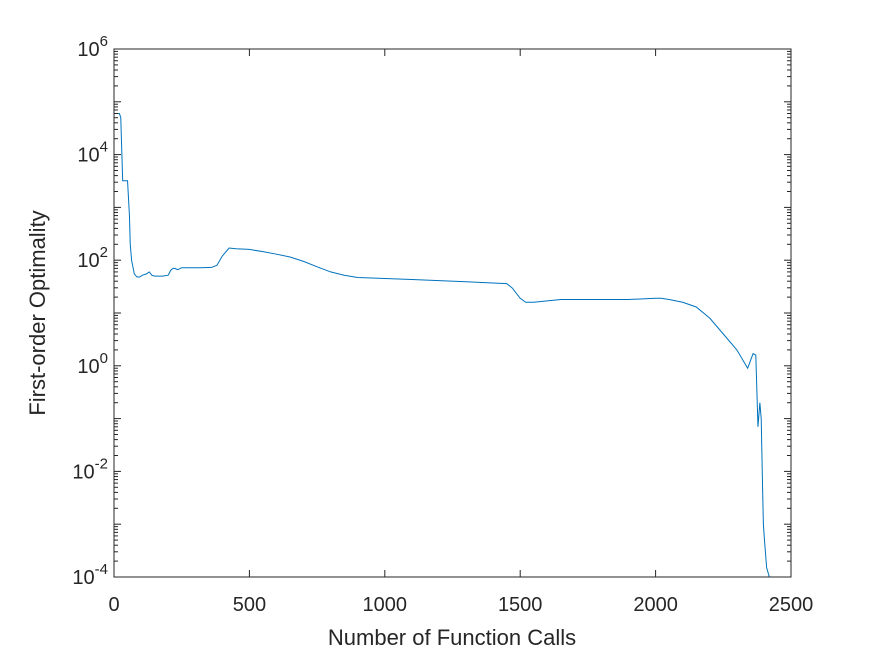 The width and height of the screenshot is (875, 656). I want to click on x-tick-label: 500, so click(249, 605).